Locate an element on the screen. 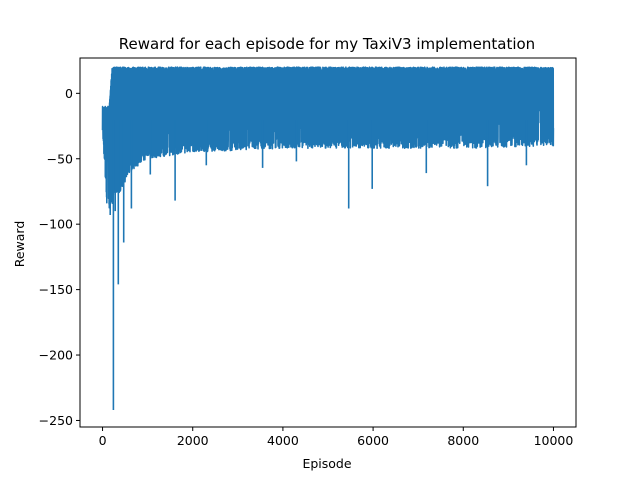  y-tick-label: −250 is located at coordinates (56, 420).